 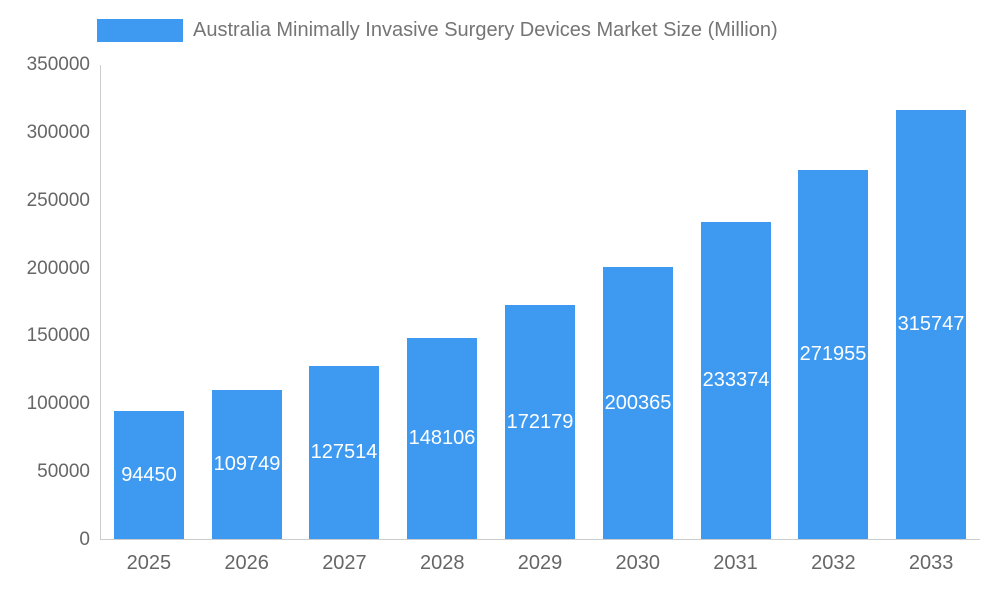 What do you see at coordinates (100, 302) in the screenshot?
I see `y-axis-line` at bounding box center [100, 302].